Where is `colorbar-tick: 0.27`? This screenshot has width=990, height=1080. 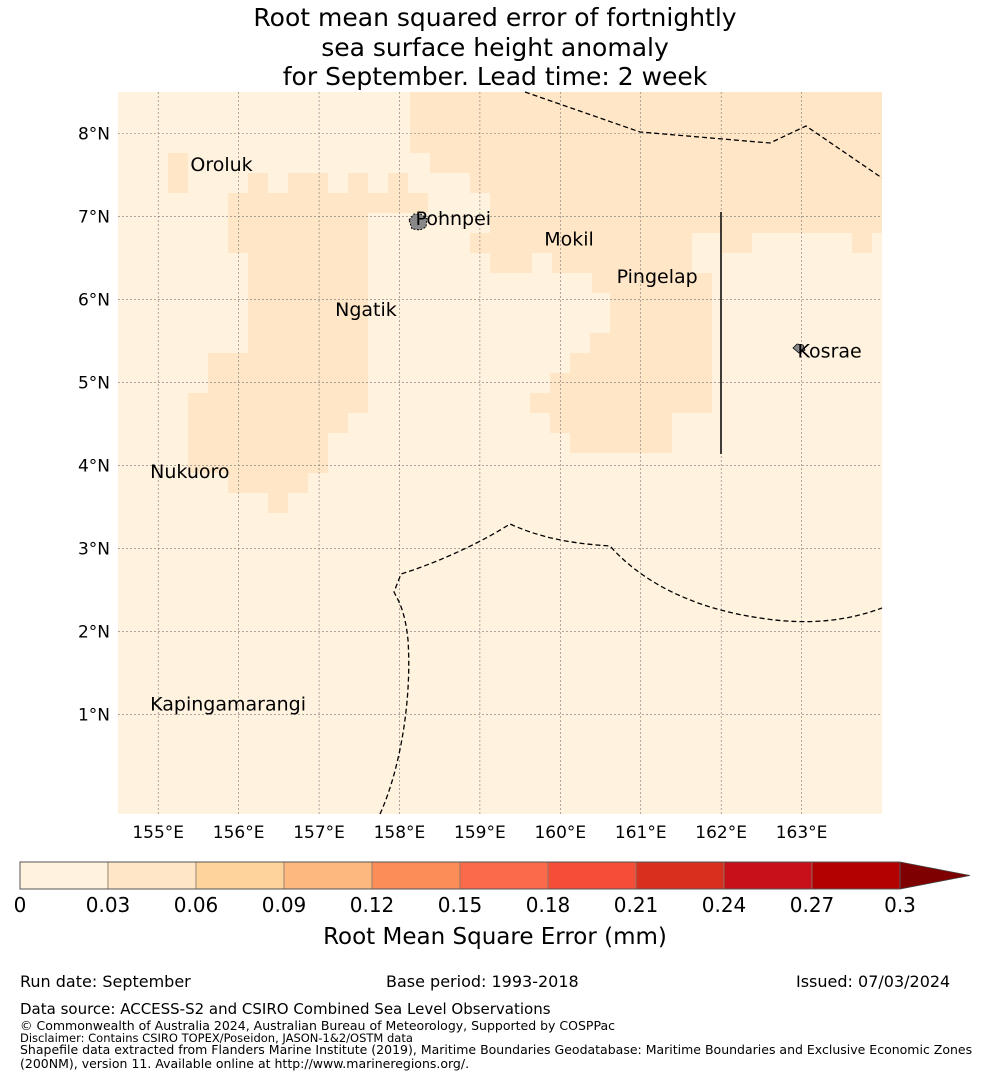
colorbar-tick: 0.27 is located at coordinates (812, 905).